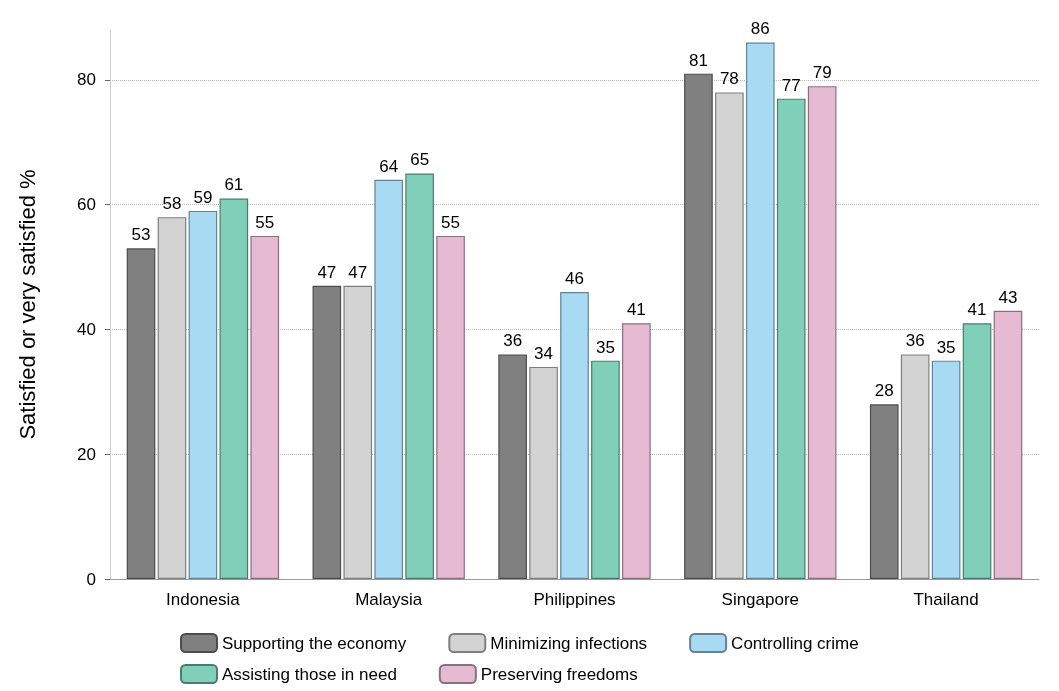 The image size is (1059, 691). What do you see at coordinates (86, 80) in the screenshot?
I see `y-tick-label: 80` at bounding box center [86, 80].